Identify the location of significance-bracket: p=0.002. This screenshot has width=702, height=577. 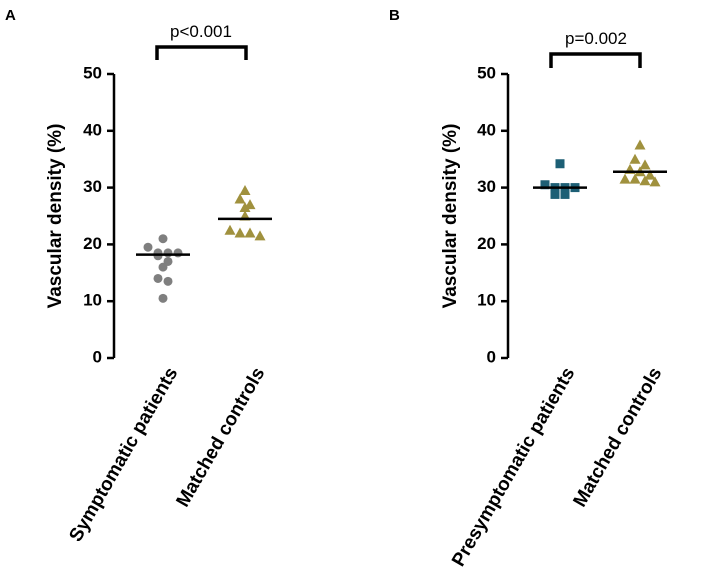
(595, 48).